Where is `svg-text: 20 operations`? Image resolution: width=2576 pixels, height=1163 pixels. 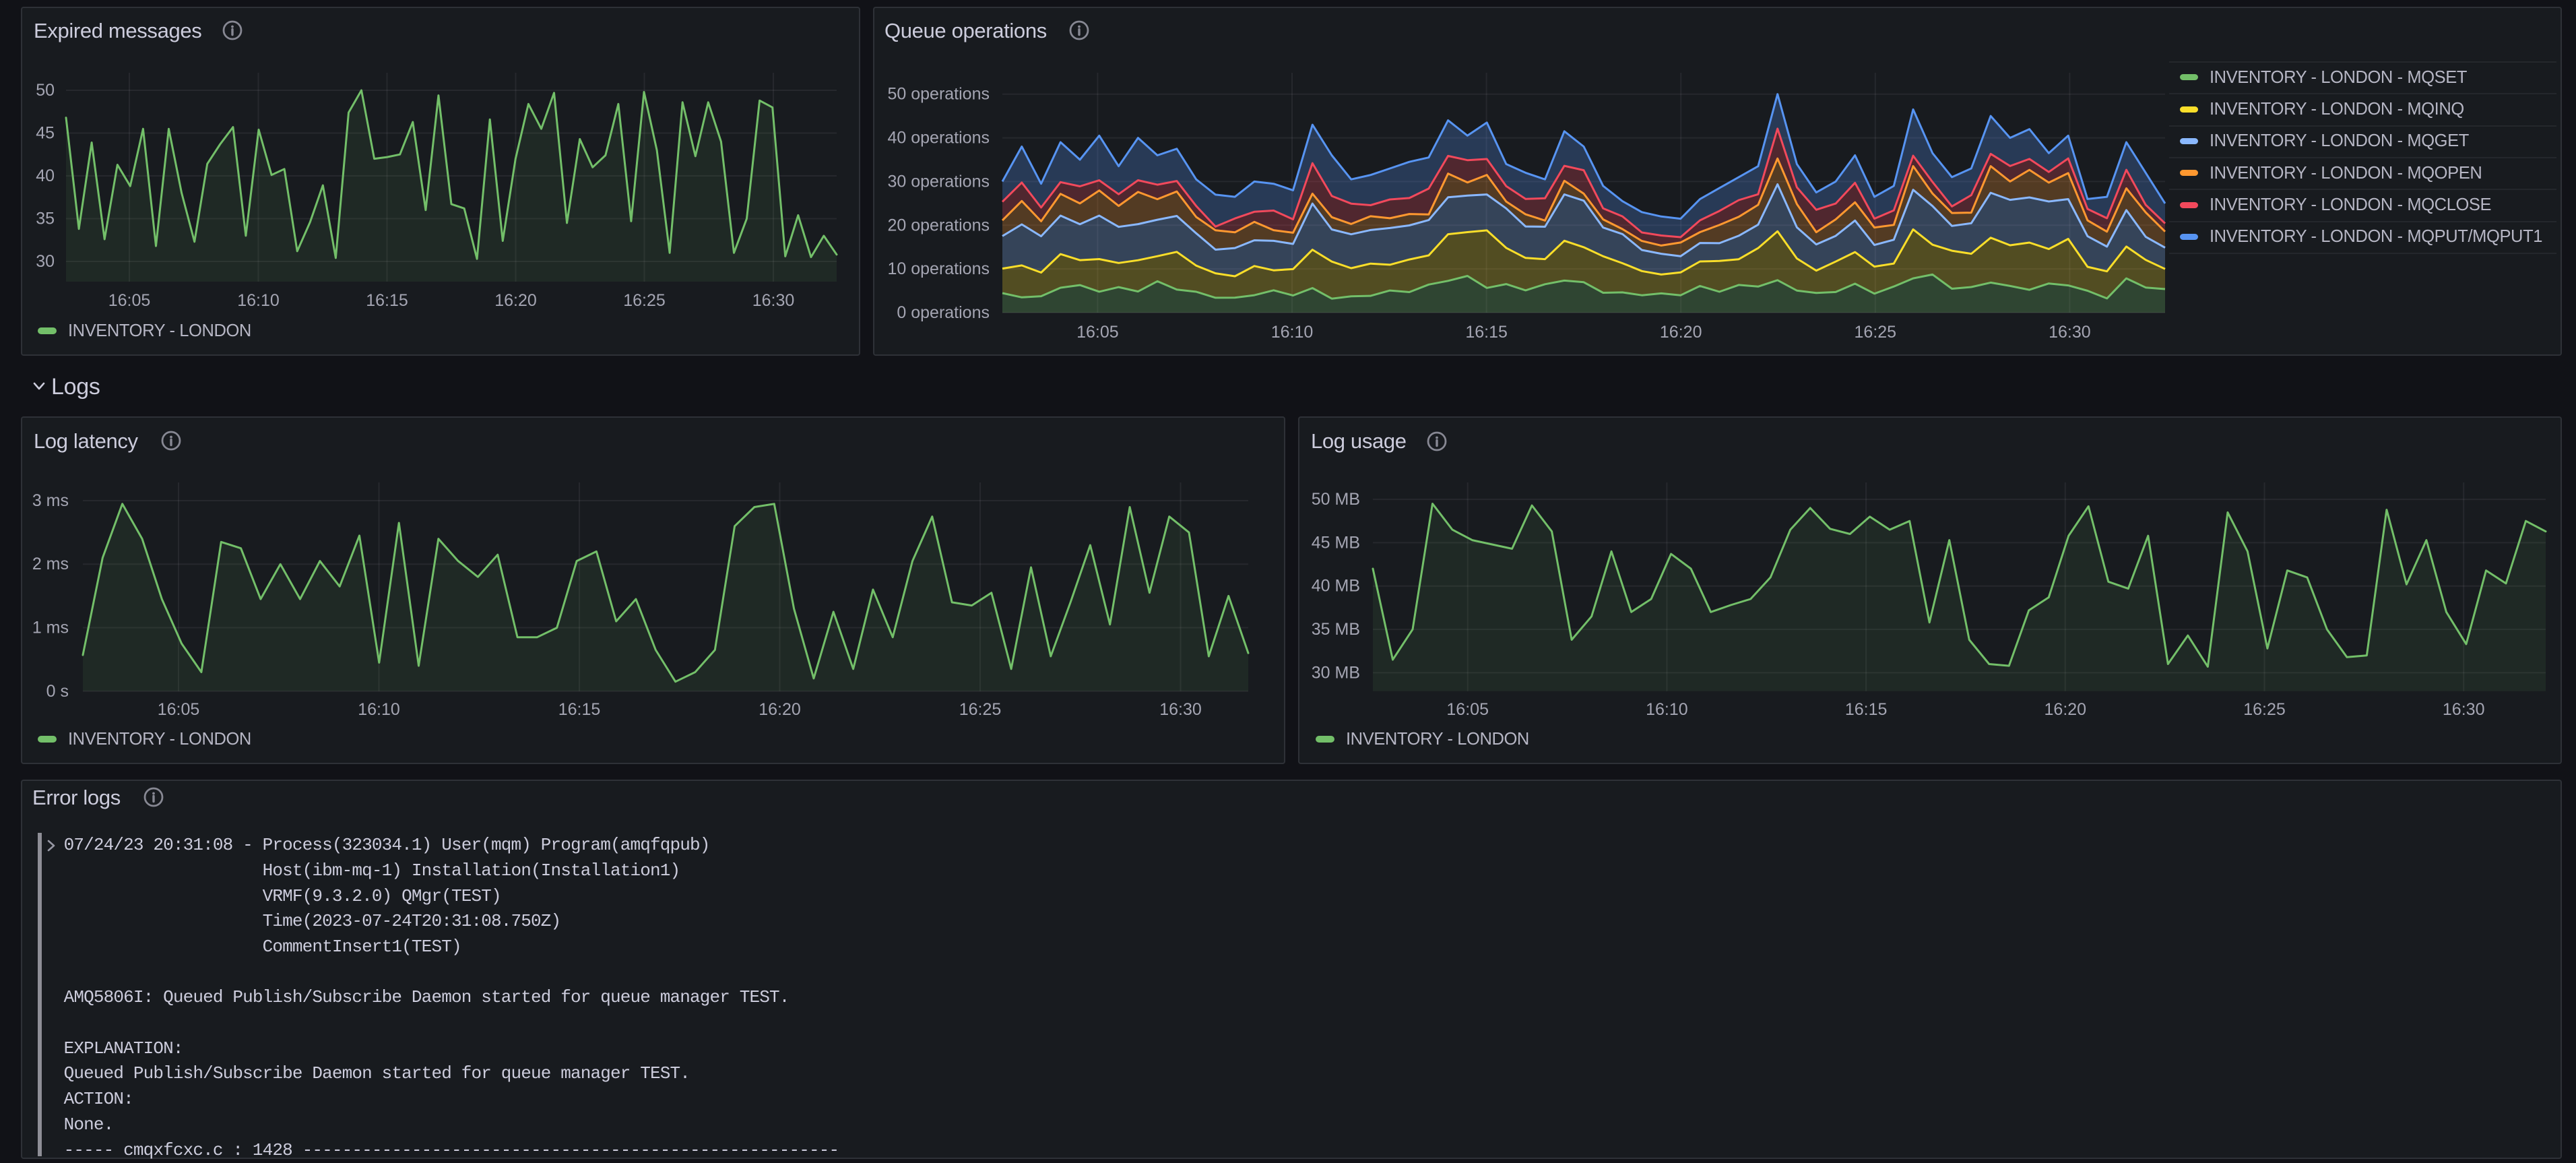 svg-text: 20 operations is located at coordinates (939, 225).